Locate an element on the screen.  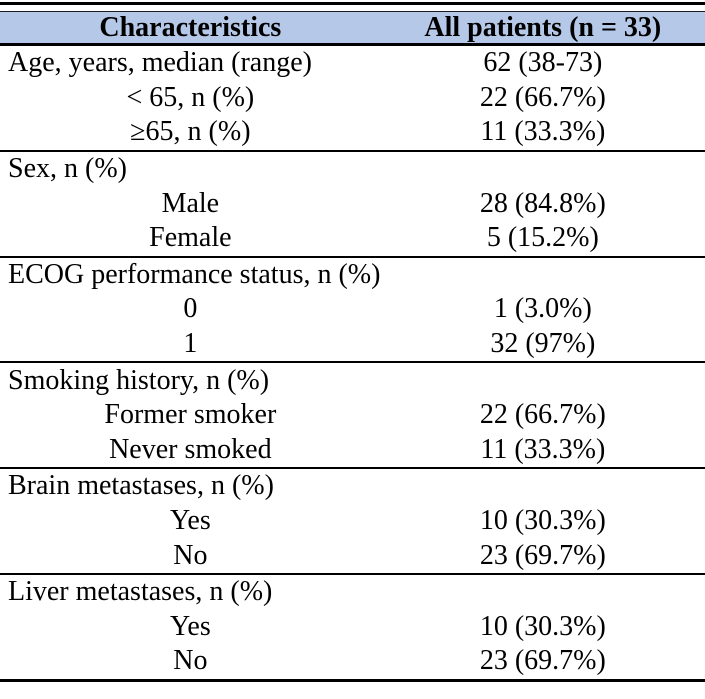
characteristic-cell: 0 is located at coordinates (190, 309).